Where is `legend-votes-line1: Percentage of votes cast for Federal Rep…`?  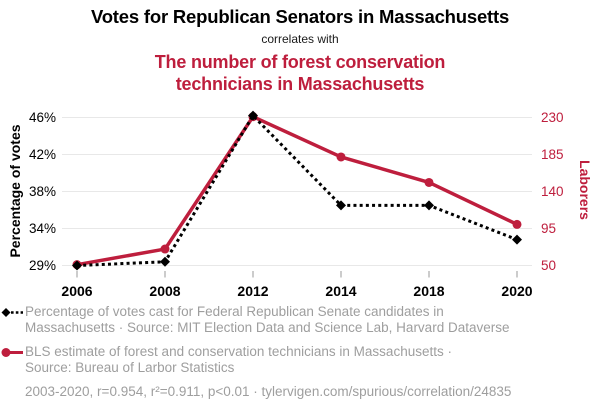 legend-votes-line1: Percentage of votes cast for Federal Rep… is located at coordinates (234, 311).